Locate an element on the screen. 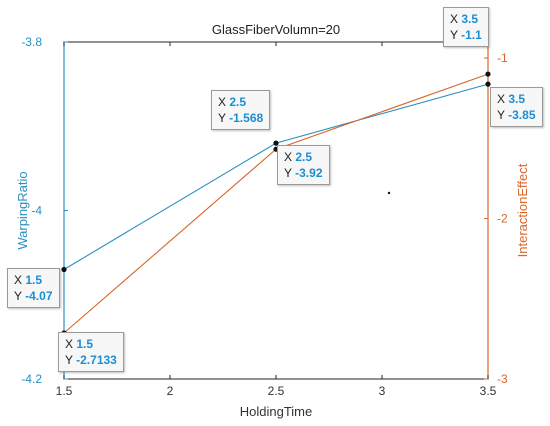  y-axis-left-label: WarpingRatio is located at coordinates (22, 210).